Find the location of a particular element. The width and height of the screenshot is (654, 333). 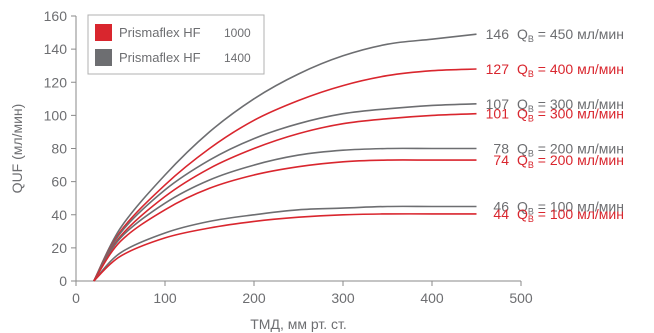

flow-value: = 450 мл/мин is located at coordinates (579, 34).